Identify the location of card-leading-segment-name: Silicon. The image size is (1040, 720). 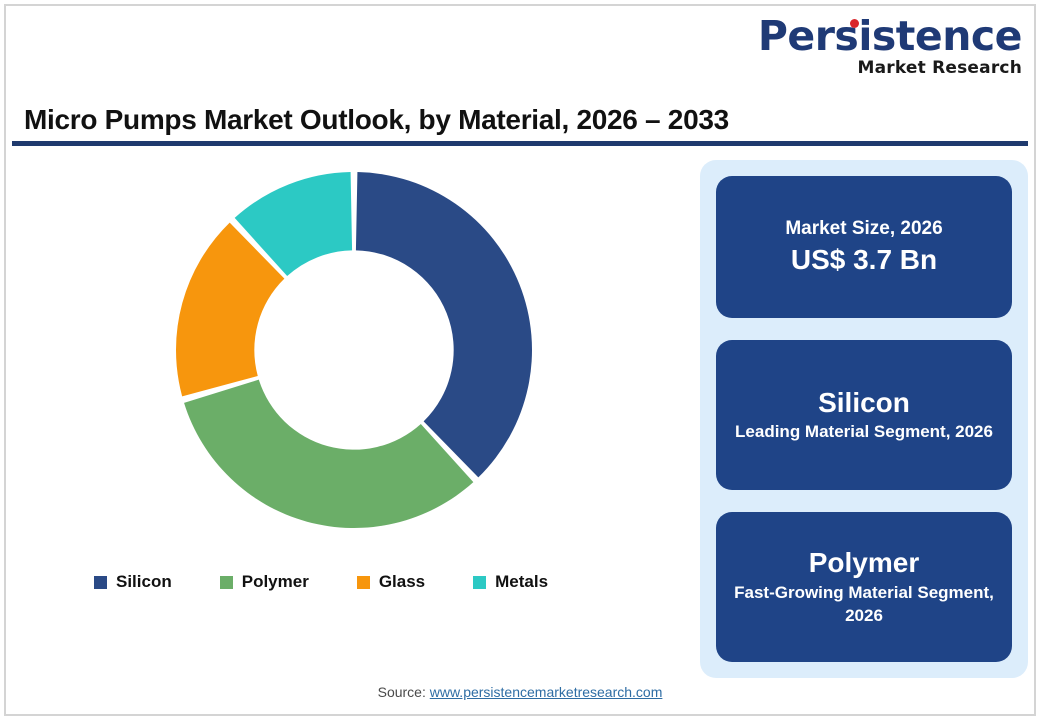
(864, 402).